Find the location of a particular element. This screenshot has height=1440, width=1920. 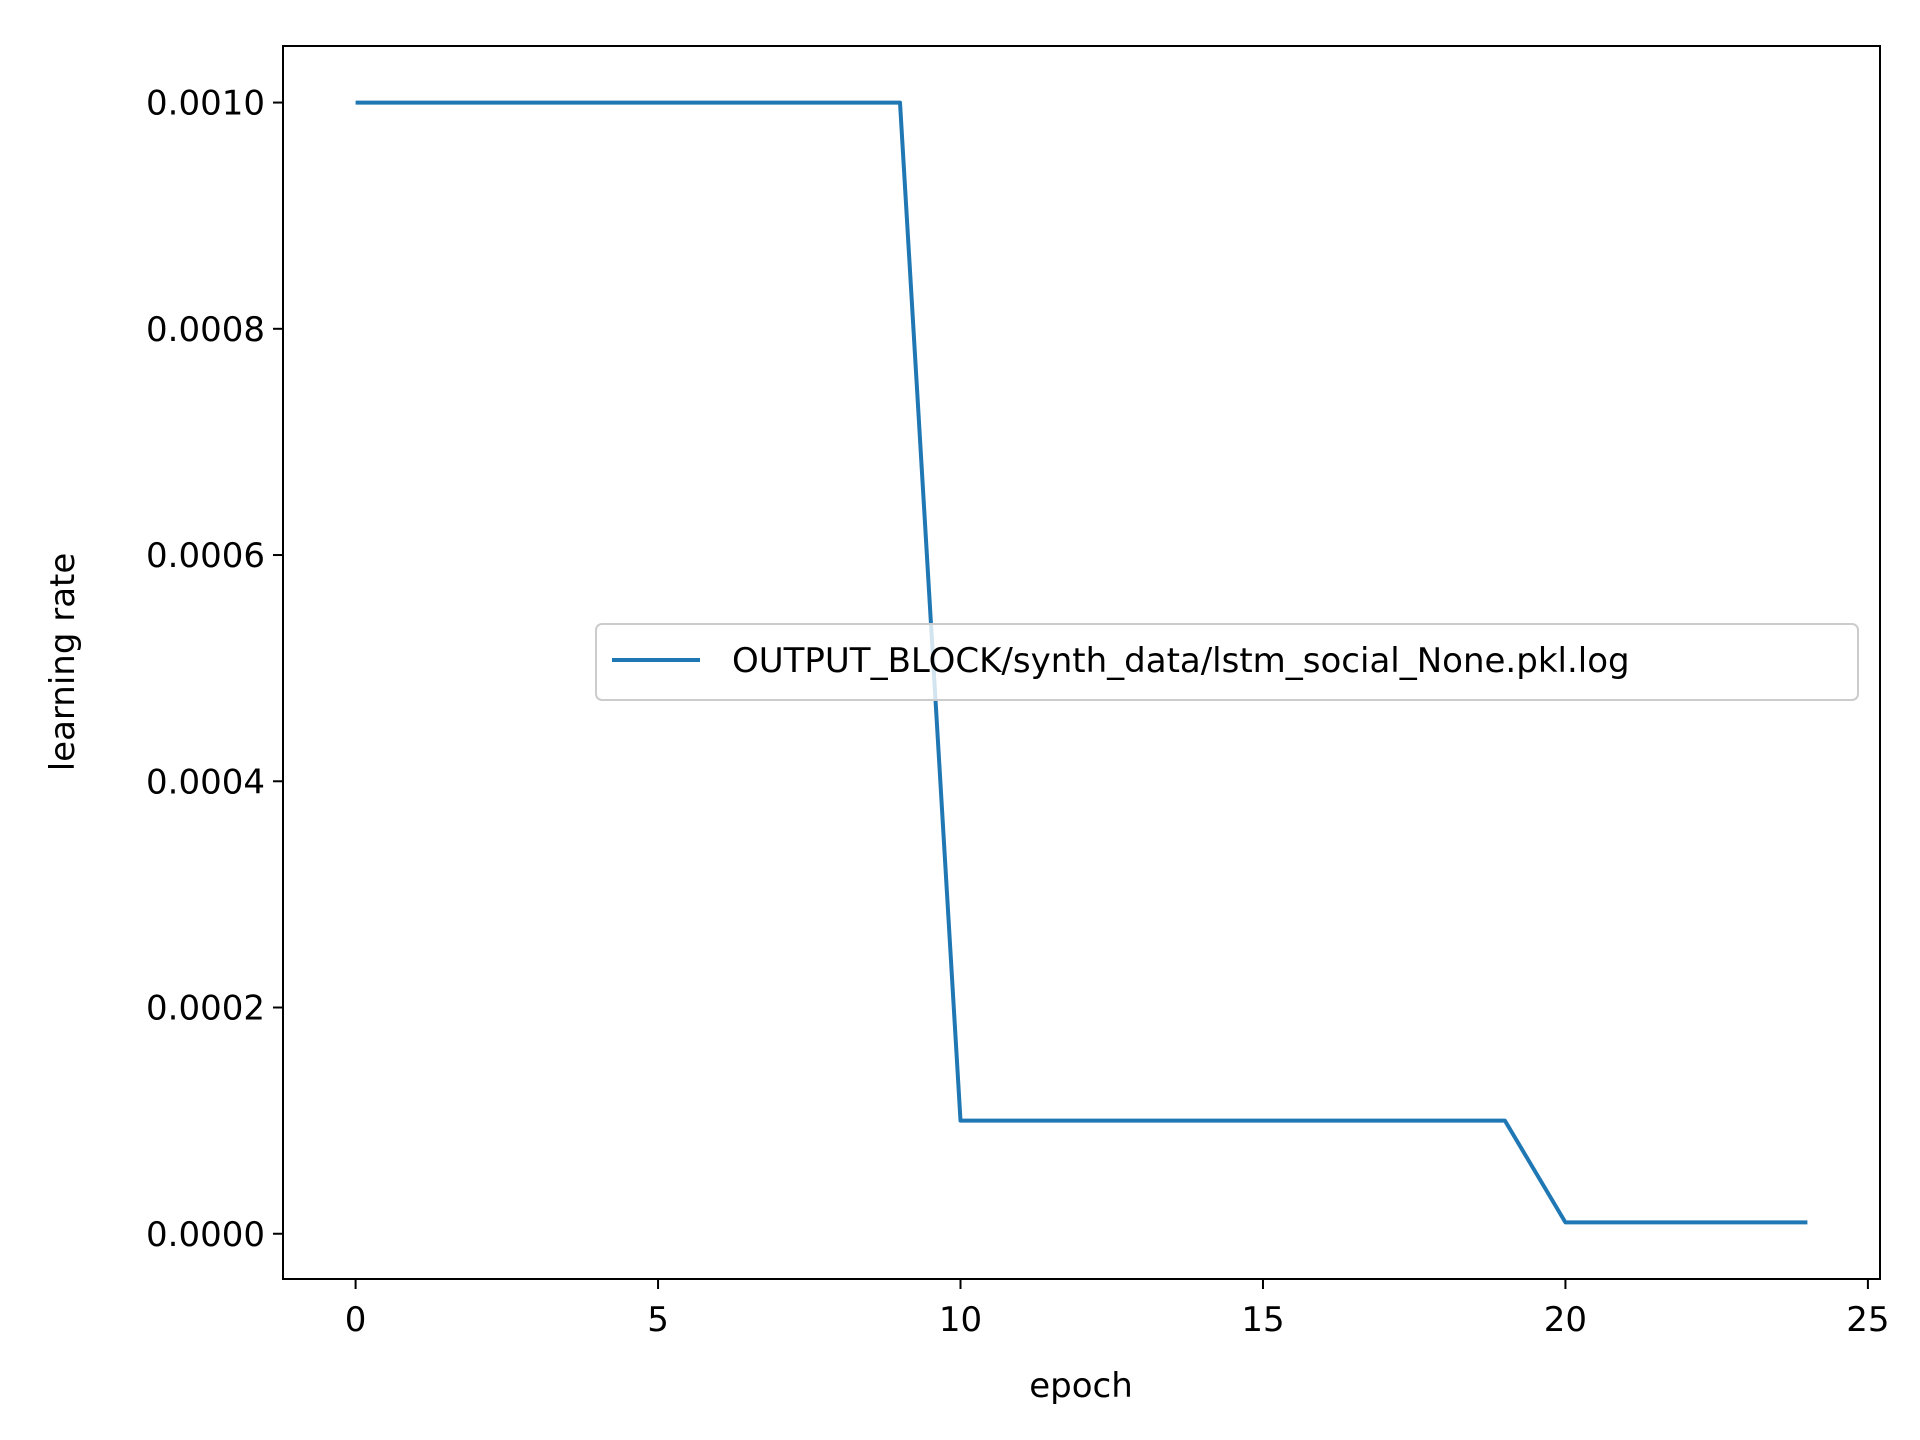

x-tick-label: 0 is located at coordinates (356, 1320).